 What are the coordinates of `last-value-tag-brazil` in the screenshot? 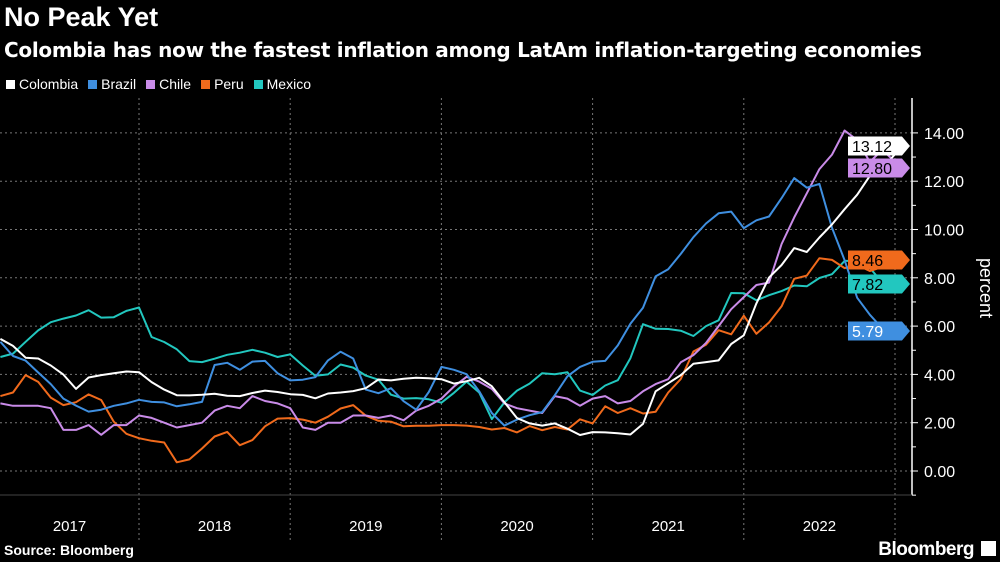 It's located at (879, 331).